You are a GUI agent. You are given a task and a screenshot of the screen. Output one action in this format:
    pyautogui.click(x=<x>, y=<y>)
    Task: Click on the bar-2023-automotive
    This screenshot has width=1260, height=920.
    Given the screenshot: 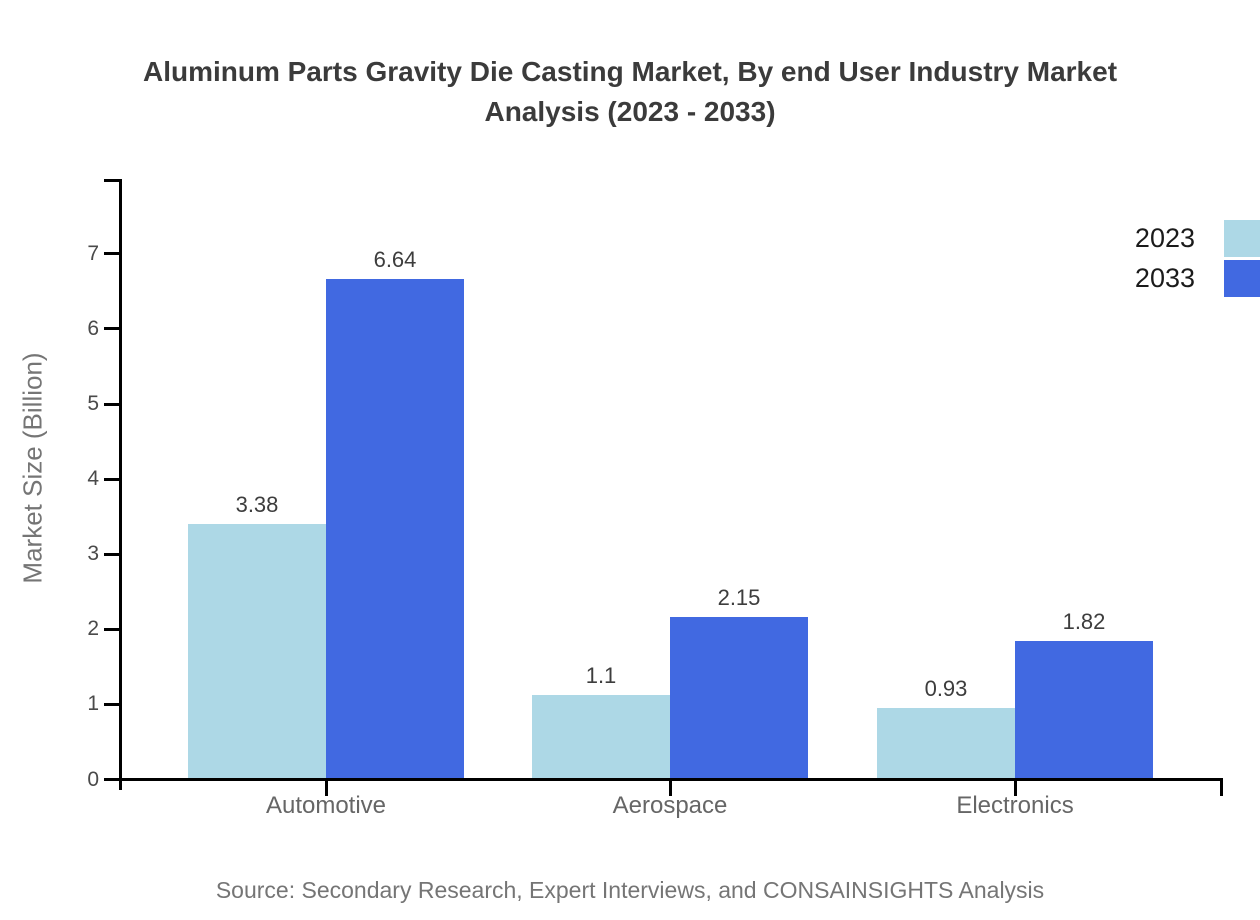 What is the action you would take?
    pyautogui.click(x=257, y=651)
    